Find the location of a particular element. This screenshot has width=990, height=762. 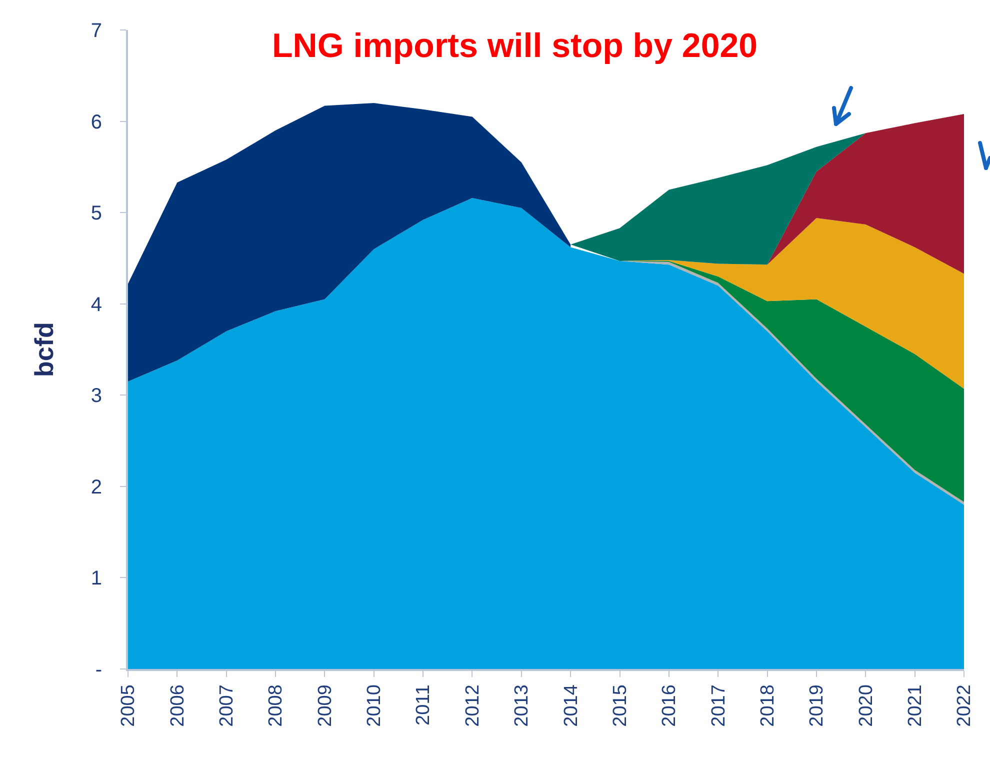

x-tick-label: 2014 is located at coordinates (571, 705).